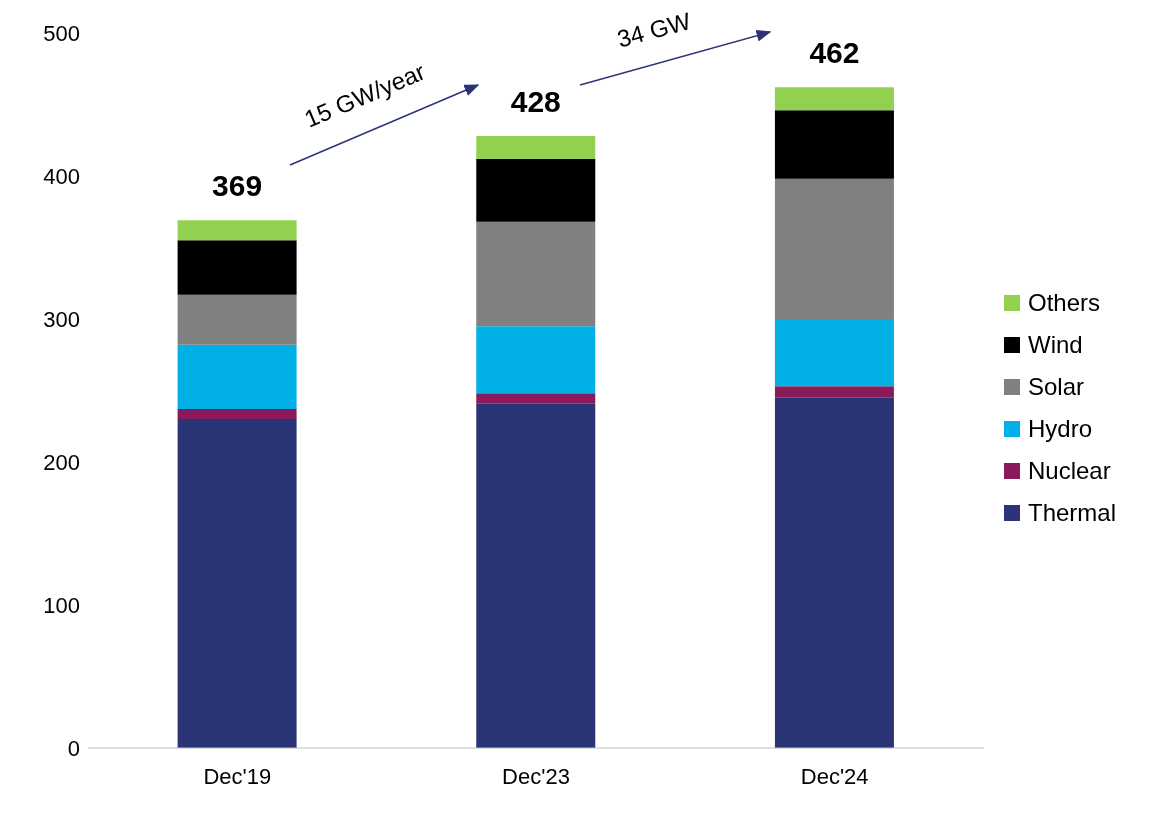 The height and width of the screenshot is (814, 1152). I want to click on y-tick-label: 0, so click(73, 748).